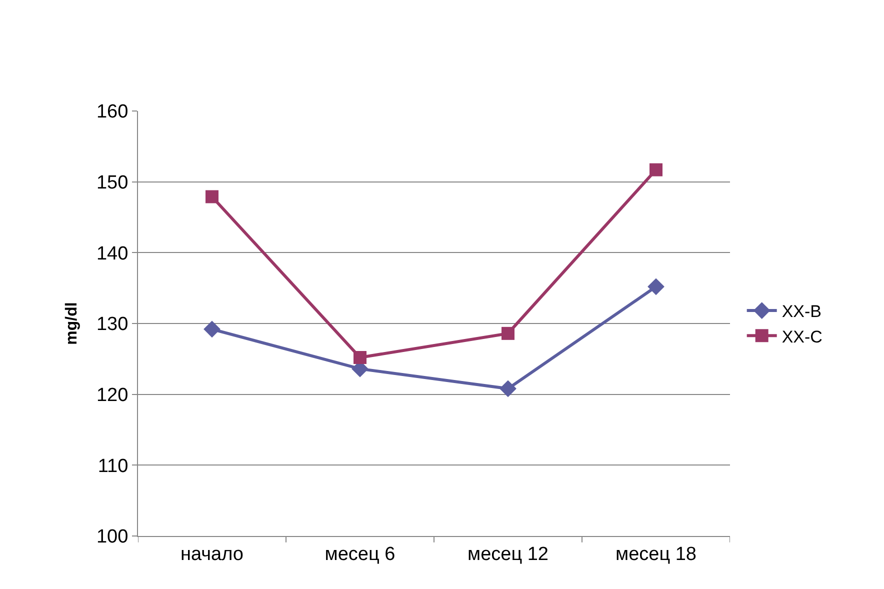 The height and width of the screenshot is (589, 884). I want to click on y-tick-label: 140, so click(112, 253).